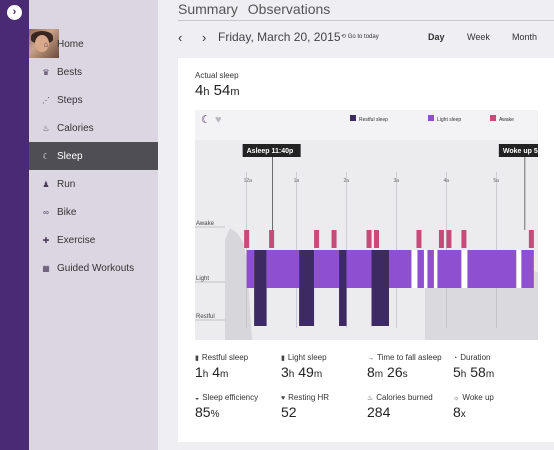 This screenshot has height=450, width=554. Describe the element at coordinates (93, 212) in the screenshot. I see `sidebar-item-bike: ∞ Bike` at that location.